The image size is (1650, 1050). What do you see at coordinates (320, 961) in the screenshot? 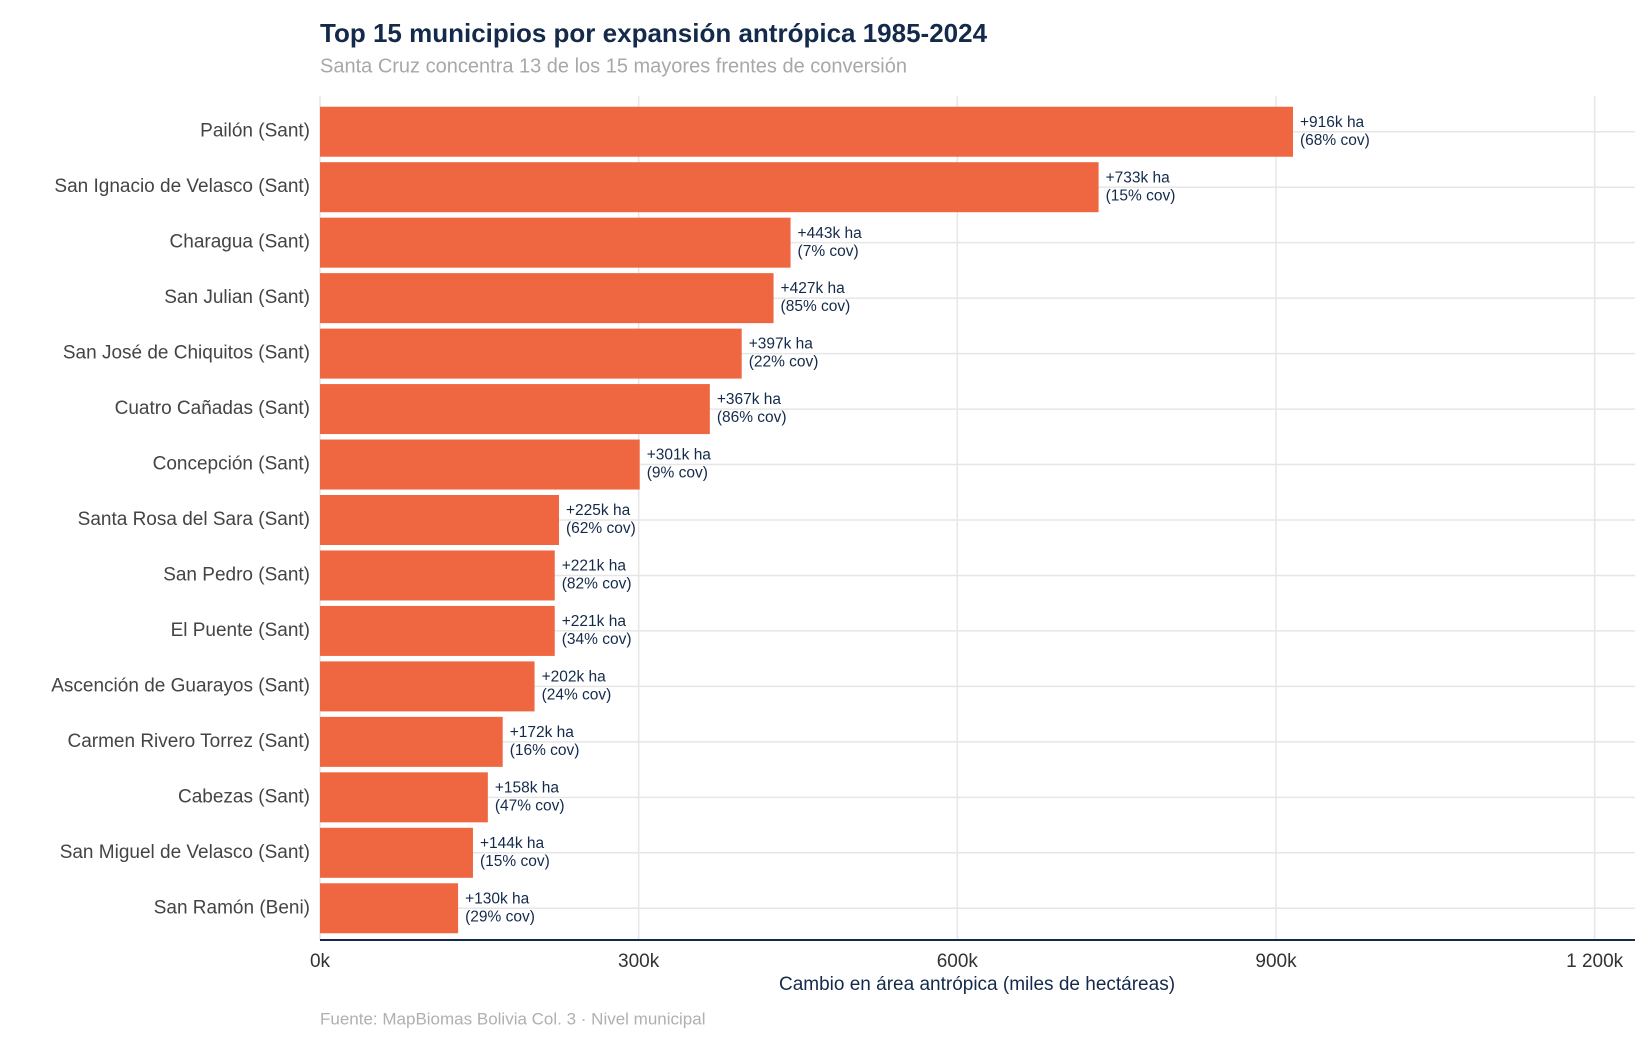
I see `x-tick-label: 0k` at bounding box center [320, 961].